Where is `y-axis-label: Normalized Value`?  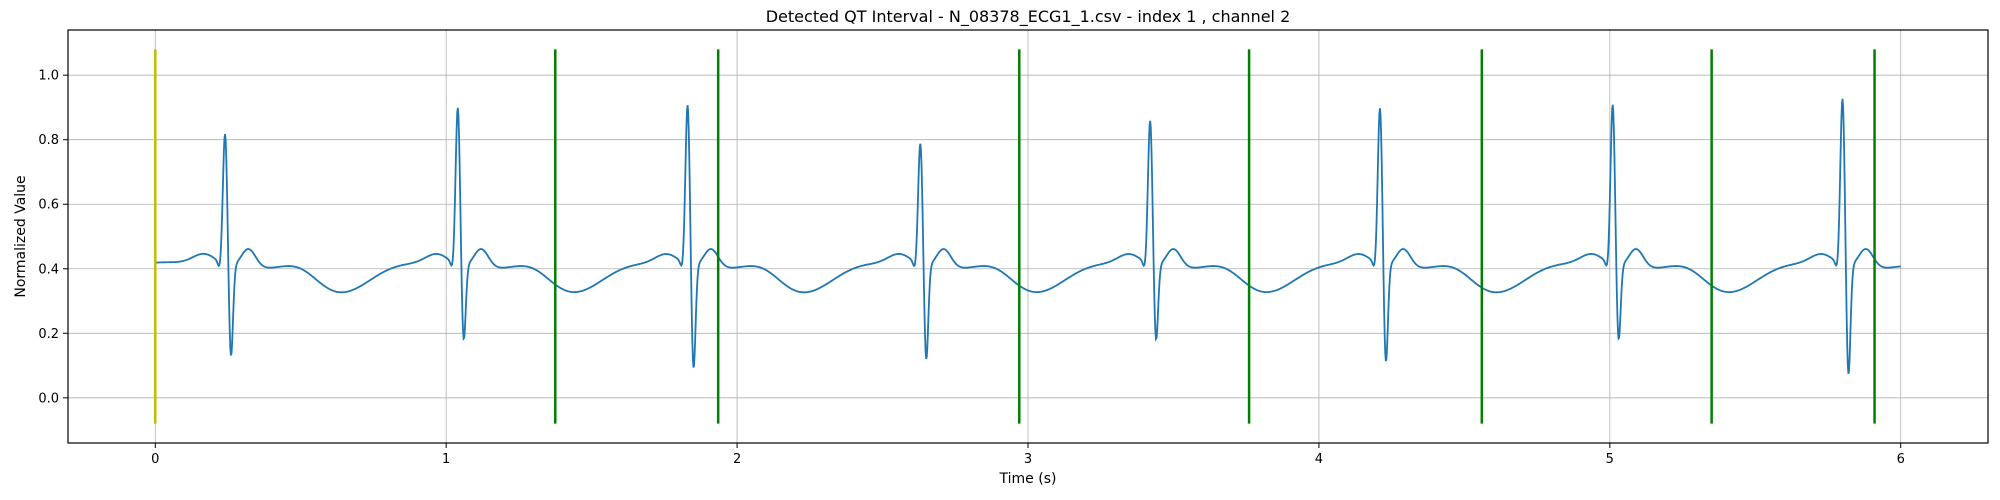 y-axis-label: Normalized Value is located at coordinates (21, 236).